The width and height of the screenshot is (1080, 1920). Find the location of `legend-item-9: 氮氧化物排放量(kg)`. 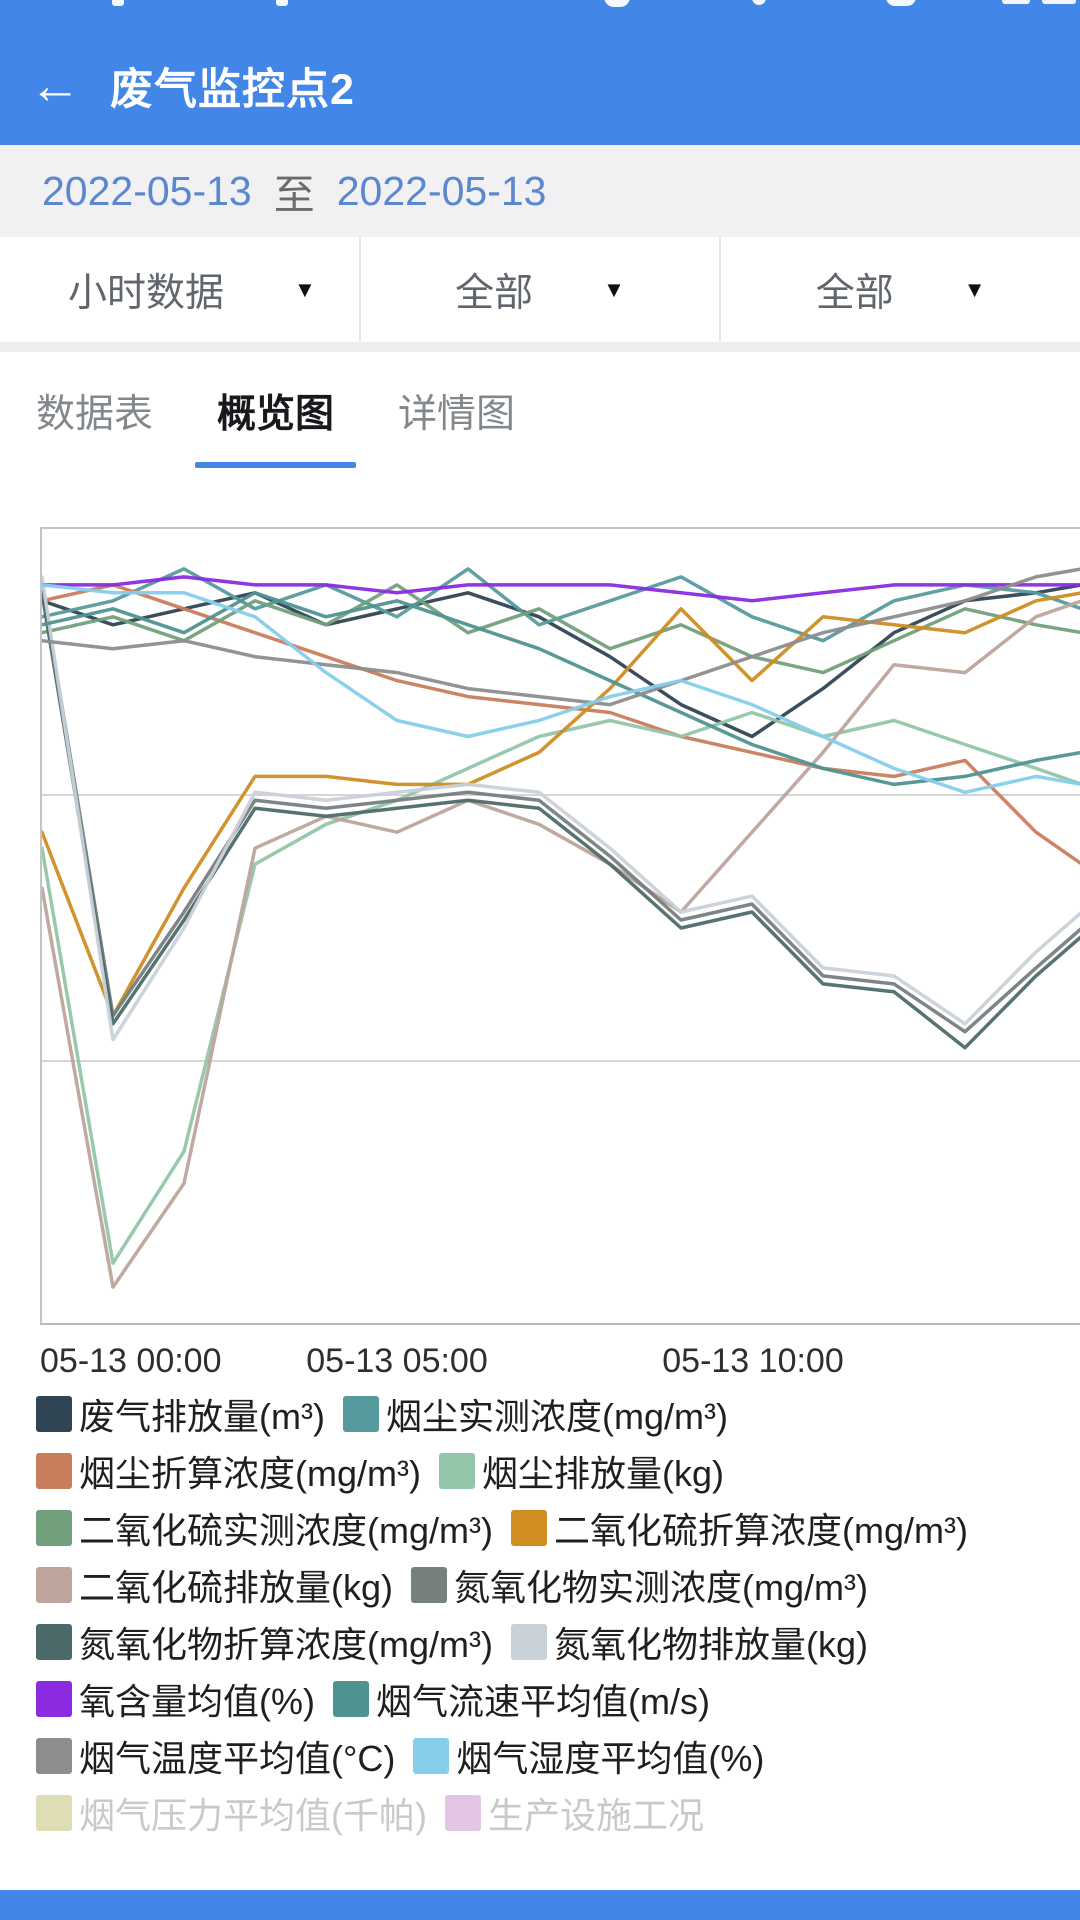

legend-item-9: 氮氧化物排放量(kg) is located at coordinates (689, 1642).